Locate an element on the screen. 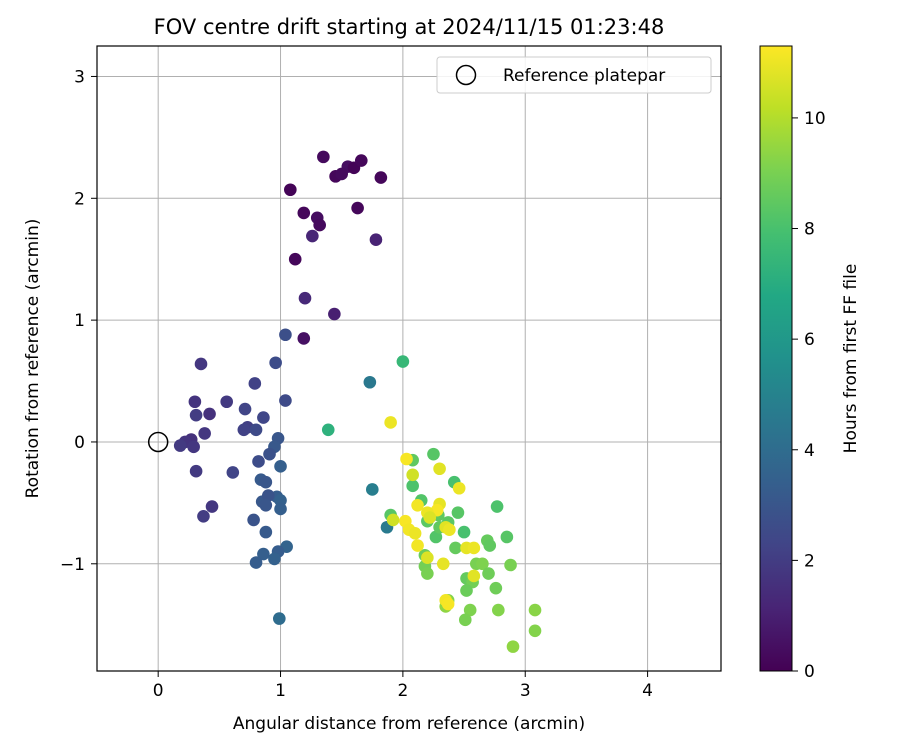 The height and width of the screenshot is (750, 900). reference-layer is located at coordinates (158, 442).